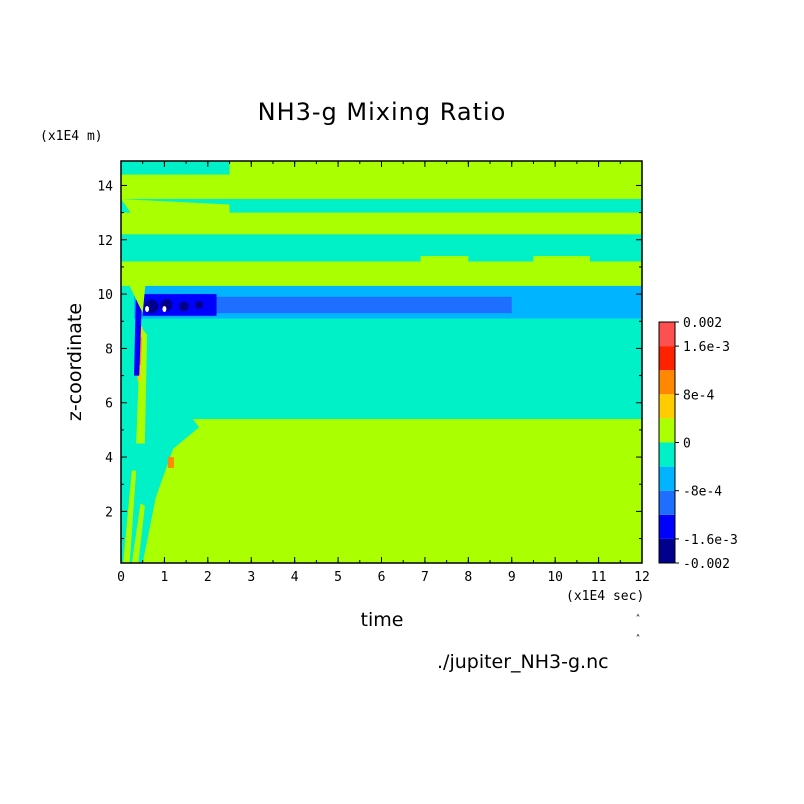 The width and height of the screenshot is (804, 804). Describe the element at coordinates (165, 577) in the screenshot. I see `x-tick-label: 1` at that location.